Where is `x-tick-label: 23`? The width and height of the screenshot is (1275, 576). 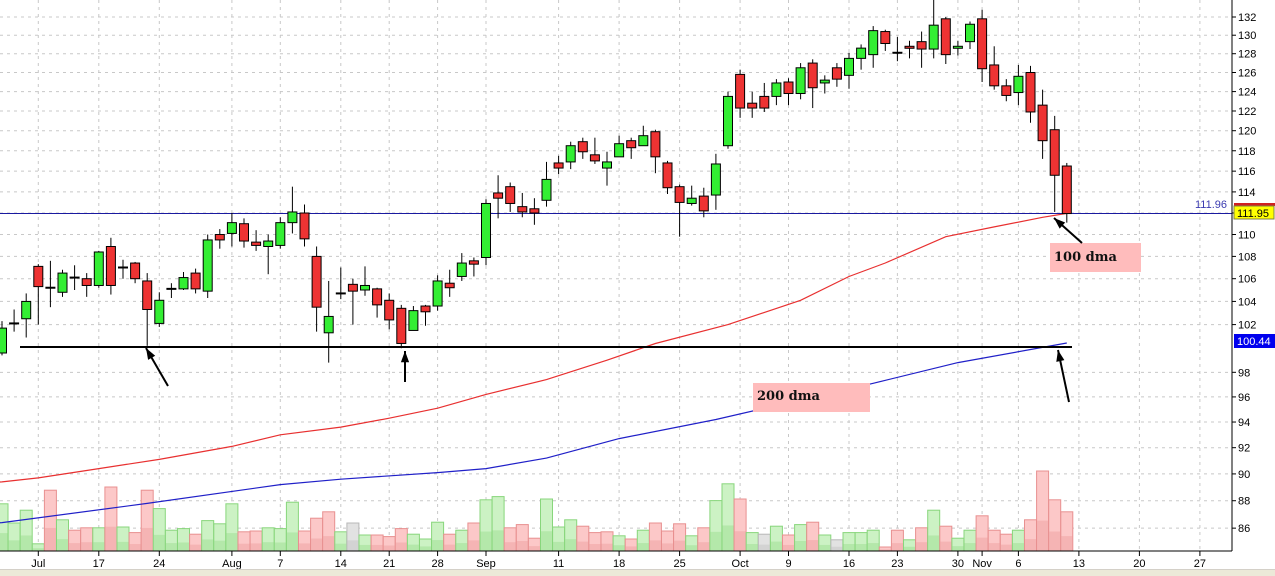
x-tick-label: 23 is located at coordinates (897, 564).